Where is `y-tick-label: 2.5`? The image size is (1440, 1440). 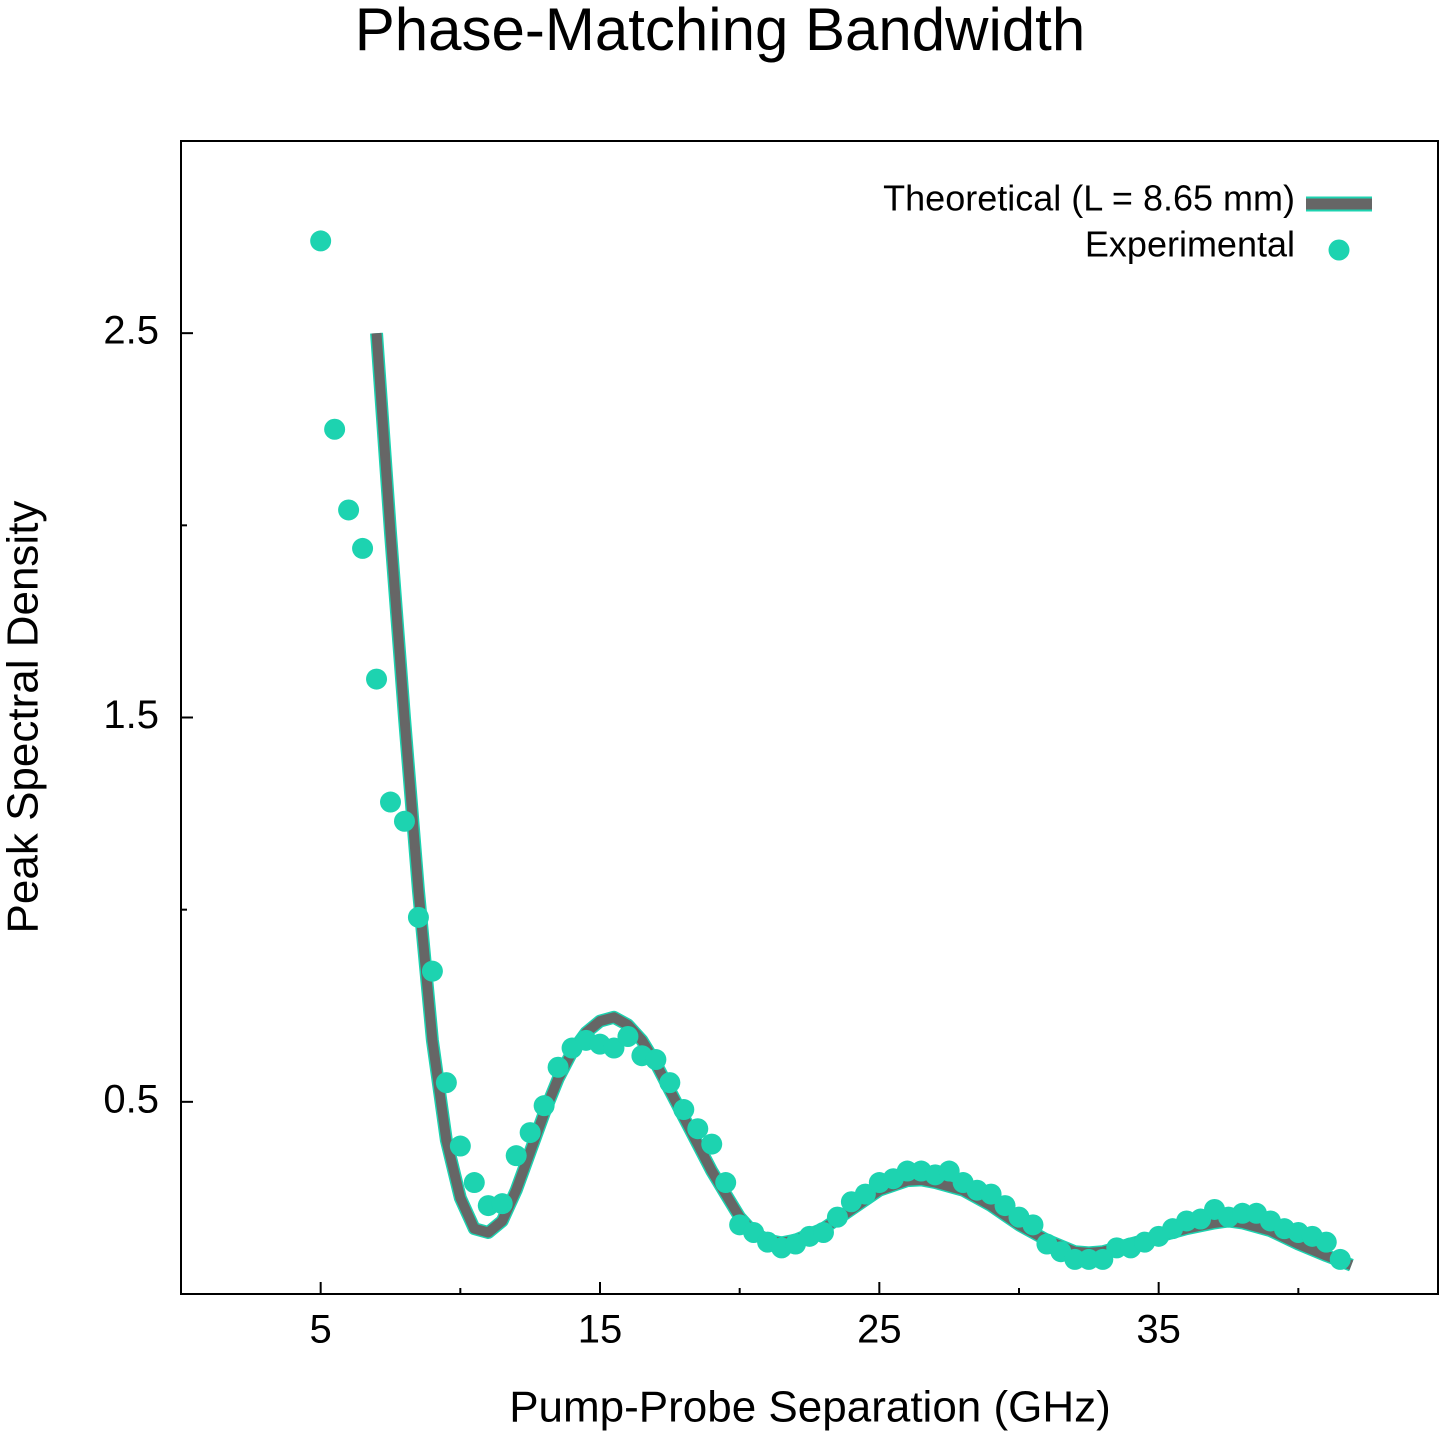
y-tick-label: 2.5 is located at coordinates (131, 331).